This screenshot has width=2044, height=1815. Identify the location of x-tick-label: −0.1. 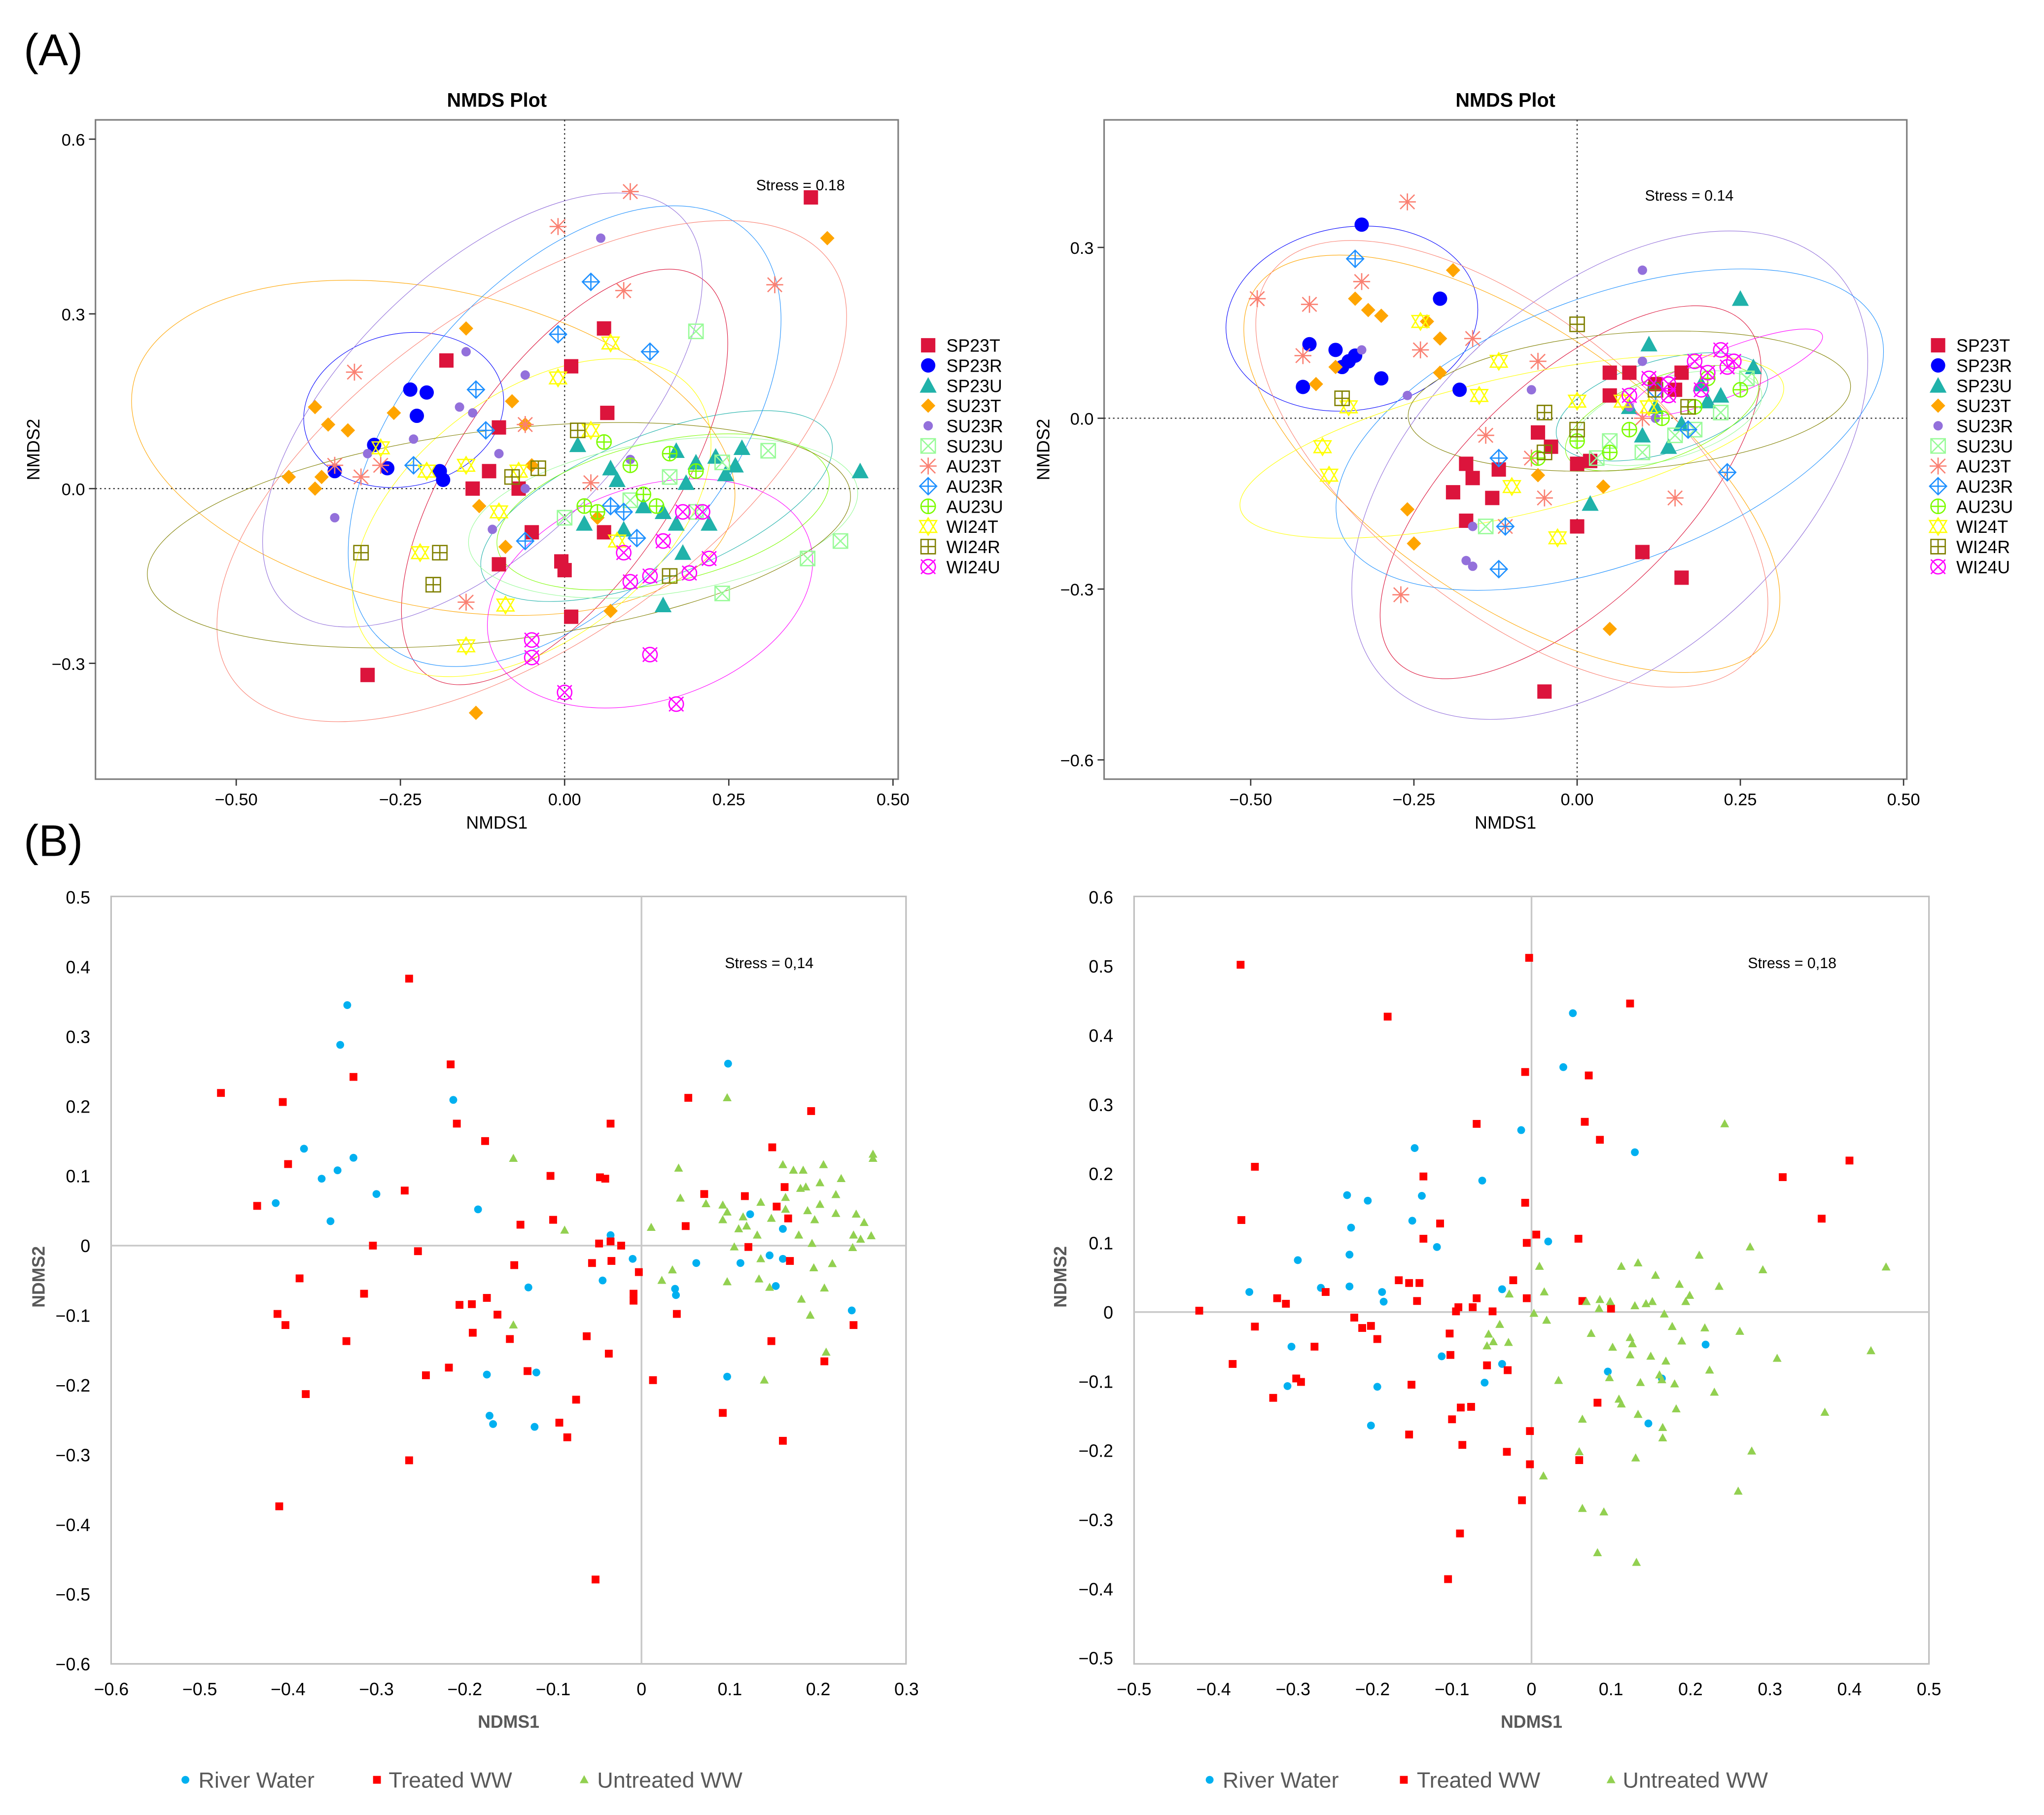
(553, 1689).